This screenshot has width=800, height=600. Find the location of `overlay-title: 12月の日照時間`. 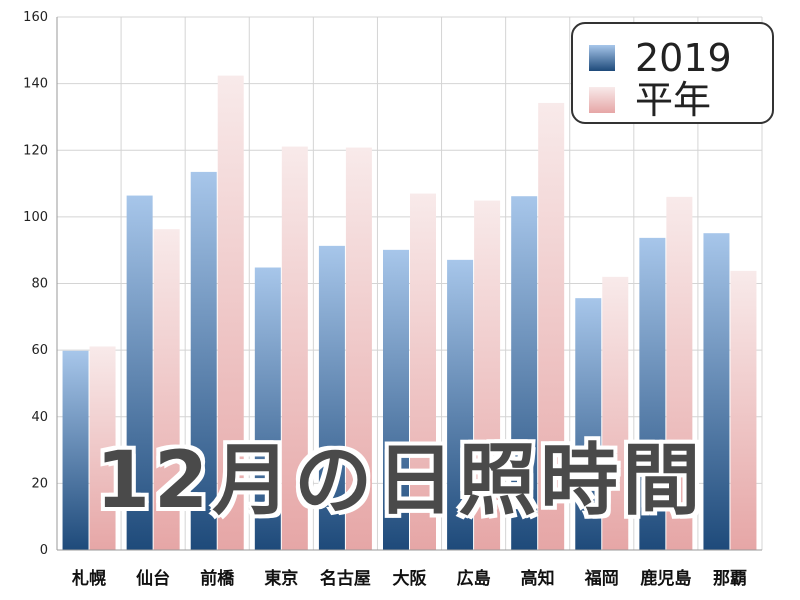

overlay-title: 12月の日照時間 is located at coordinates (400, 481).